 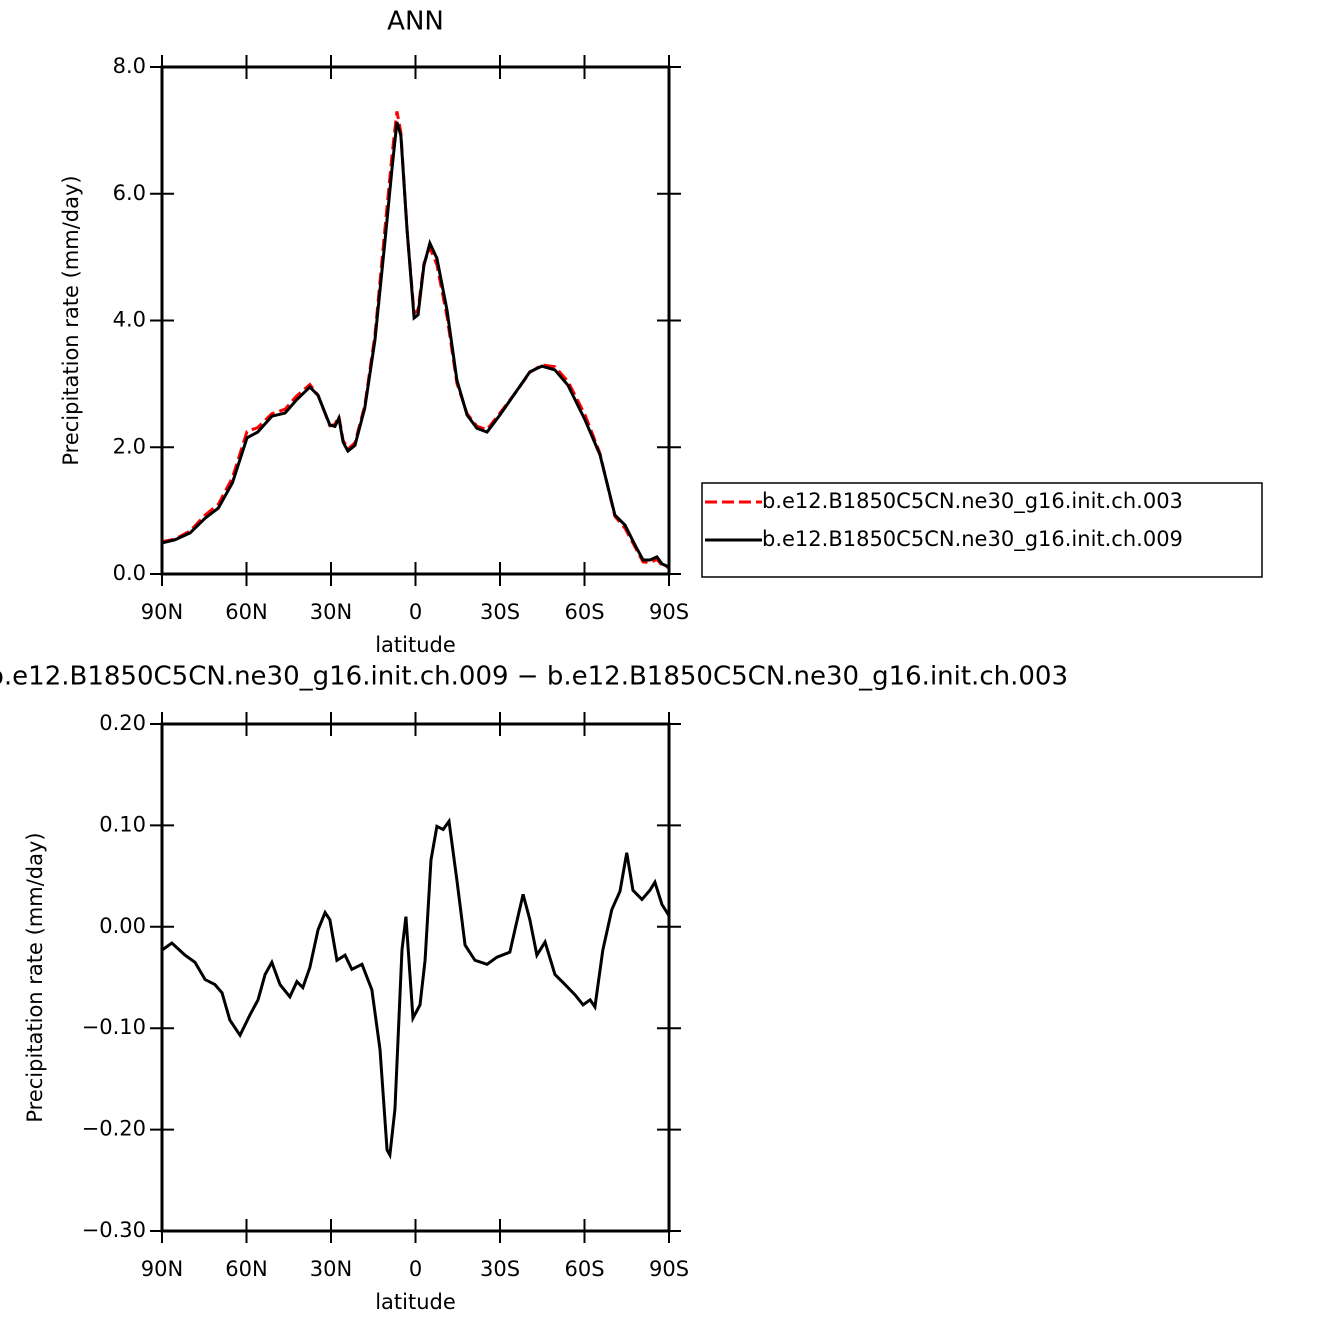 What do you see at coordinates (415, 22) in the screenshot?
I see `chart-title: ANN` at bounding box center [415, 22].